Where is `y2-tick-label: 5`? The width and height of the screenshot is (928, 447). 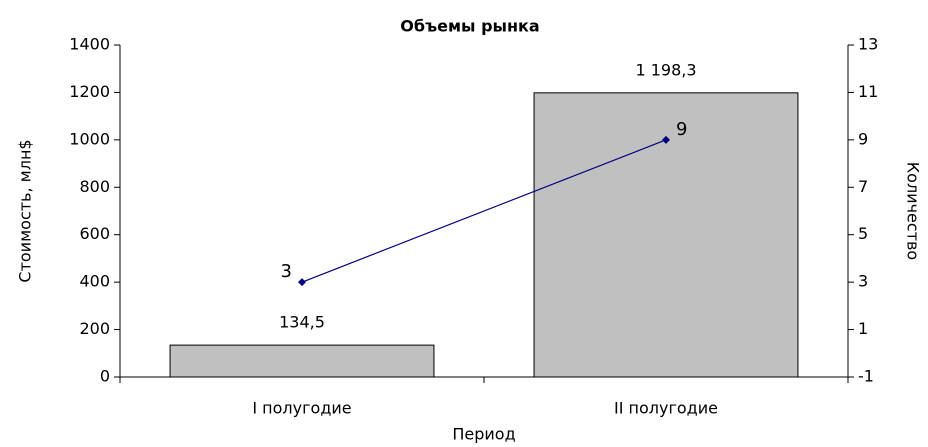 y2-tick-label: 5 is located at coordinates (863, 233).